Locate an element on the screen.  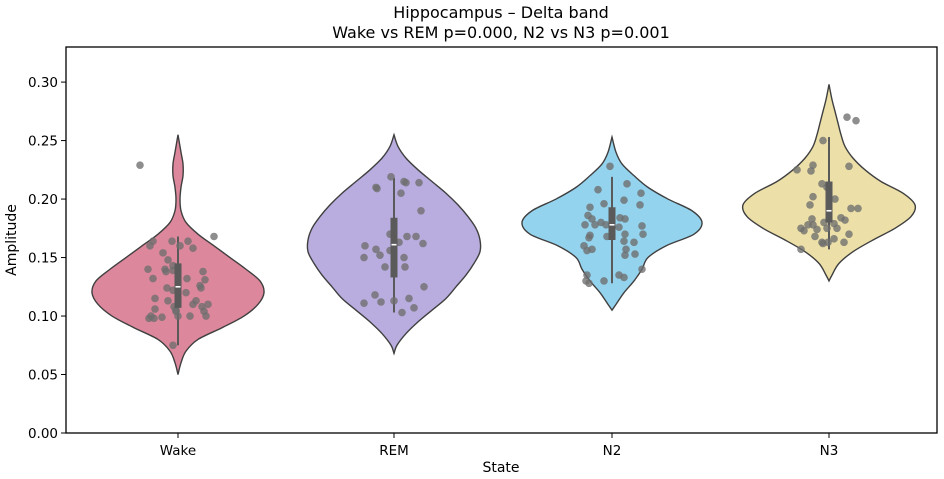
x-axis-label: State is located at coordinates (500, 468).